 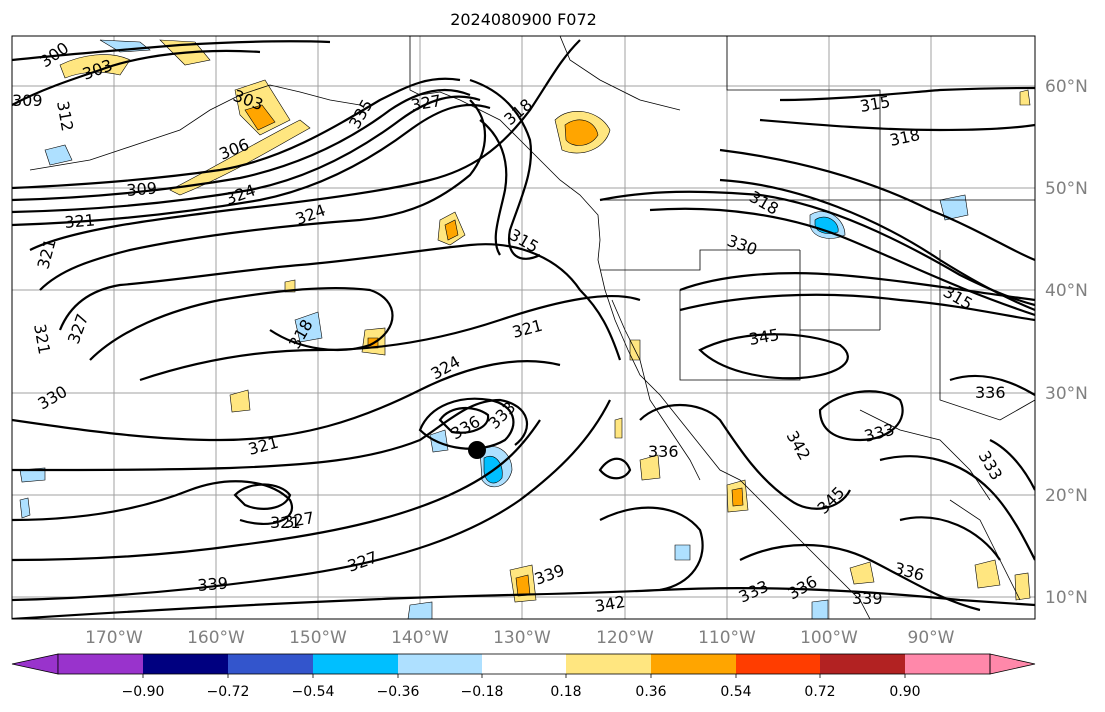 What do you see at coordinates (398, 692) in the screenshot?
I see `colorbar-tick-label: −0.36` at bounding box center [398, 692].